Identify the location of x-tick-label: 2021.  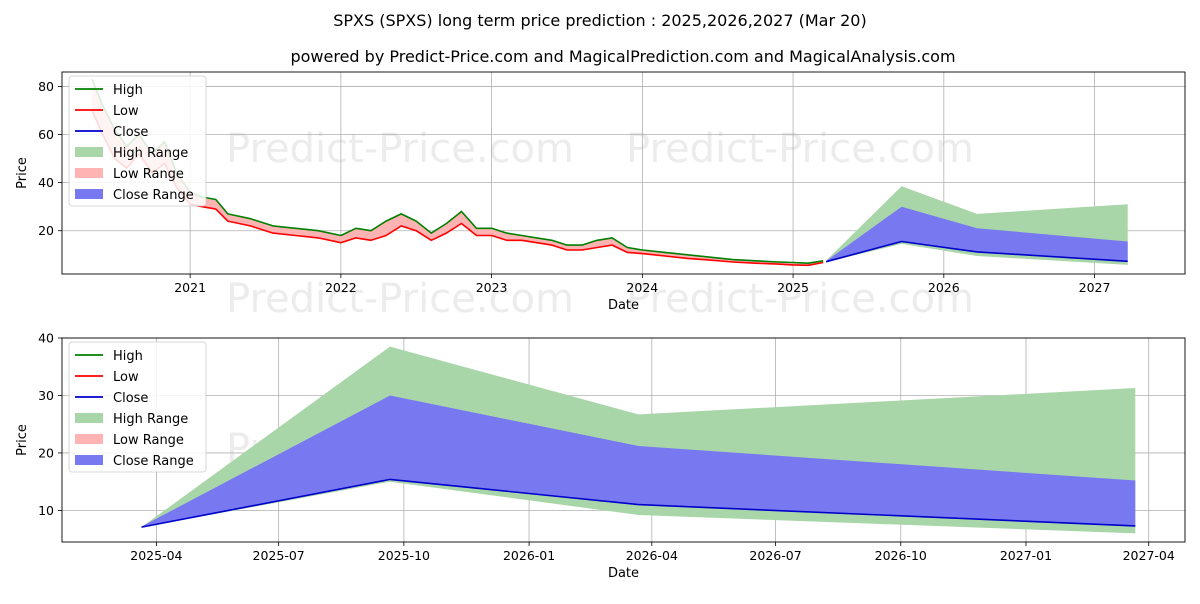
(190, 287).